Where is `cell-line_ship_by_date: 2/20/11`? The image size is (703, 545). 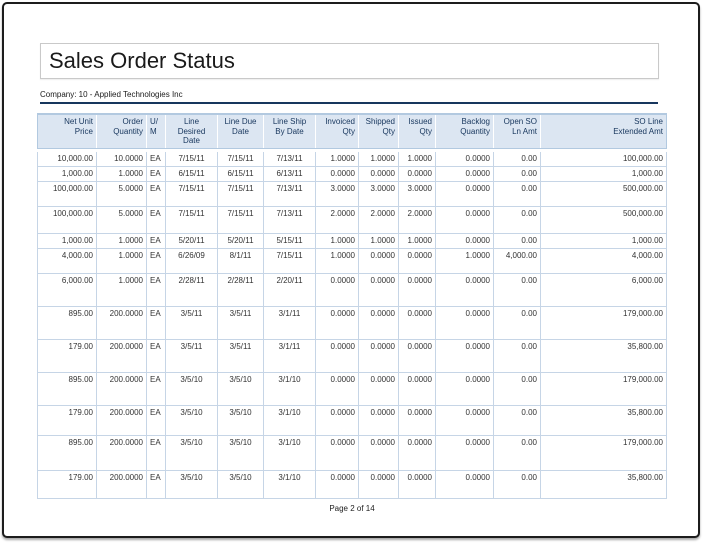 cell-line_ship_by_date: 2/20/11 is located at coordinates (289, 290).